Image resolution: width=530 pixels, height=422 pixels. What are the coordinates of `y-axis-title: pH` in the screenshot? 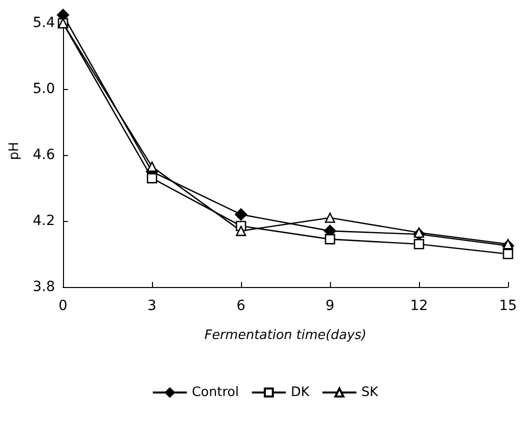 It's located at (14, 151).